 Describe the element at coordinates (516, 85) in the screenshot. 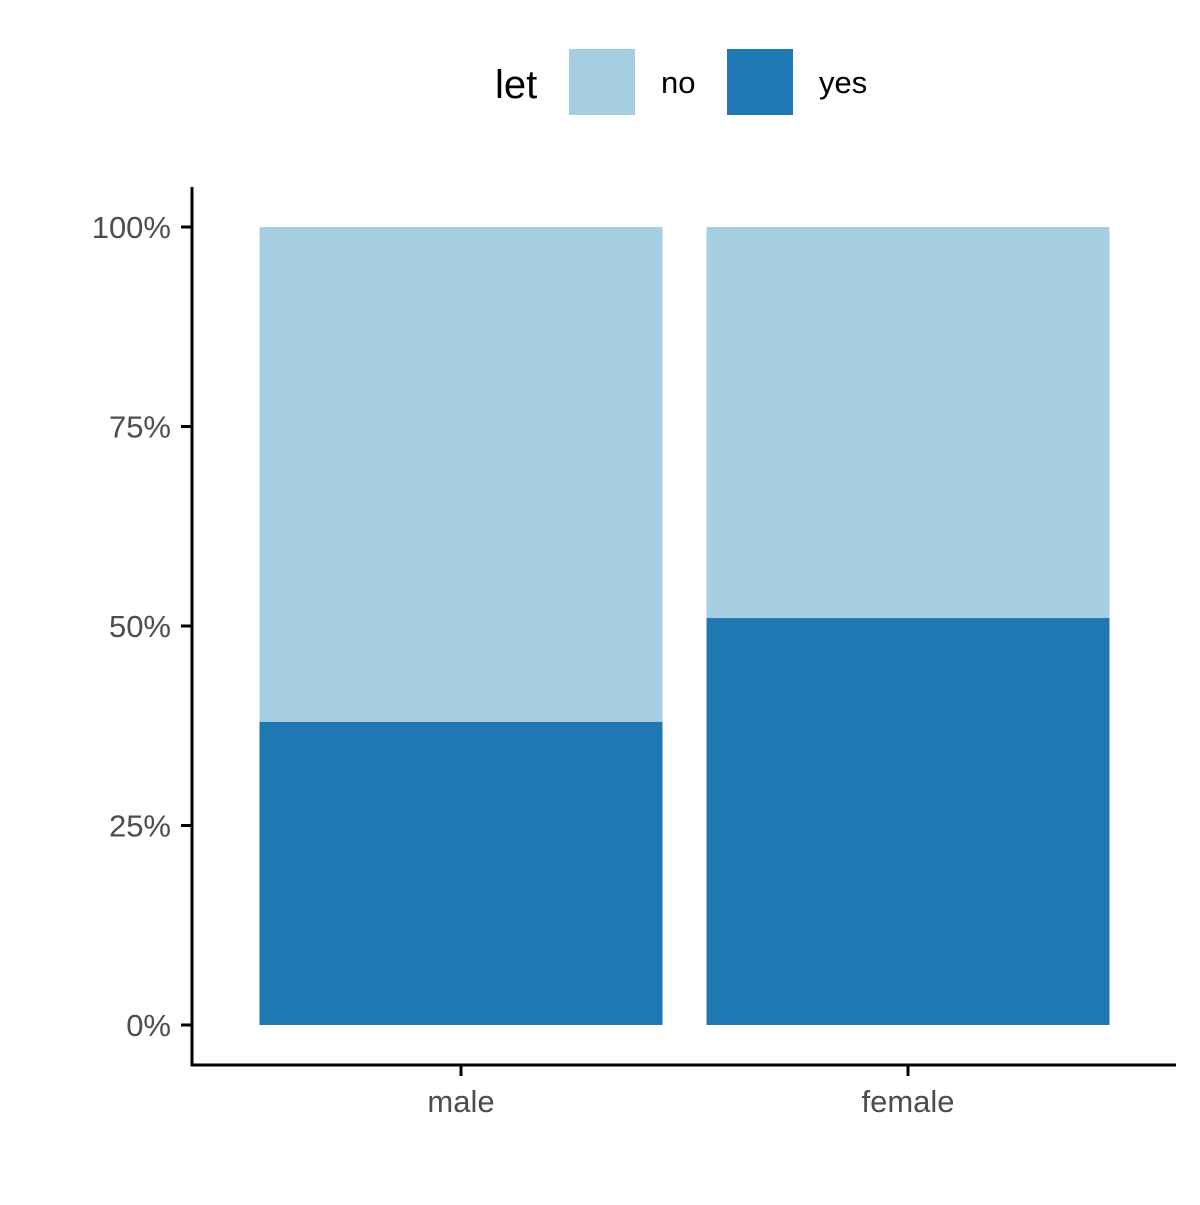

I see `legend-title: let` at that location.